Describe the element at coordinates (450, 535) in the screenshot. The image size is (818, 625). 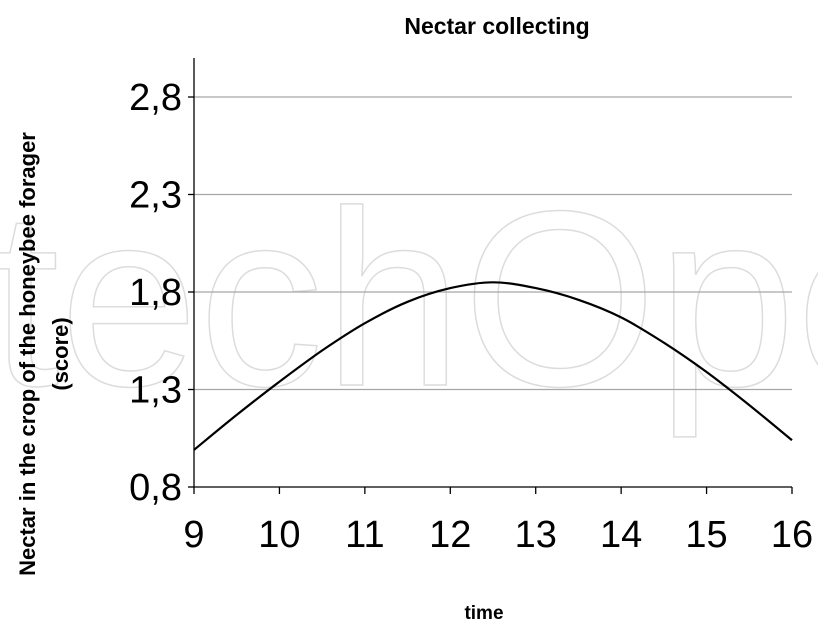
I see `x-tick-label: 12` at that location.